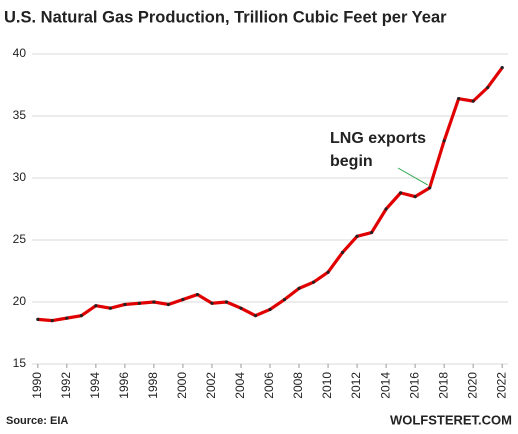 Image resolution: width=518 pixels, height=434 pixels. Describe the element at coordinates (20, 177) in the screenshot. I see `y-tick-label: 30` at that location.